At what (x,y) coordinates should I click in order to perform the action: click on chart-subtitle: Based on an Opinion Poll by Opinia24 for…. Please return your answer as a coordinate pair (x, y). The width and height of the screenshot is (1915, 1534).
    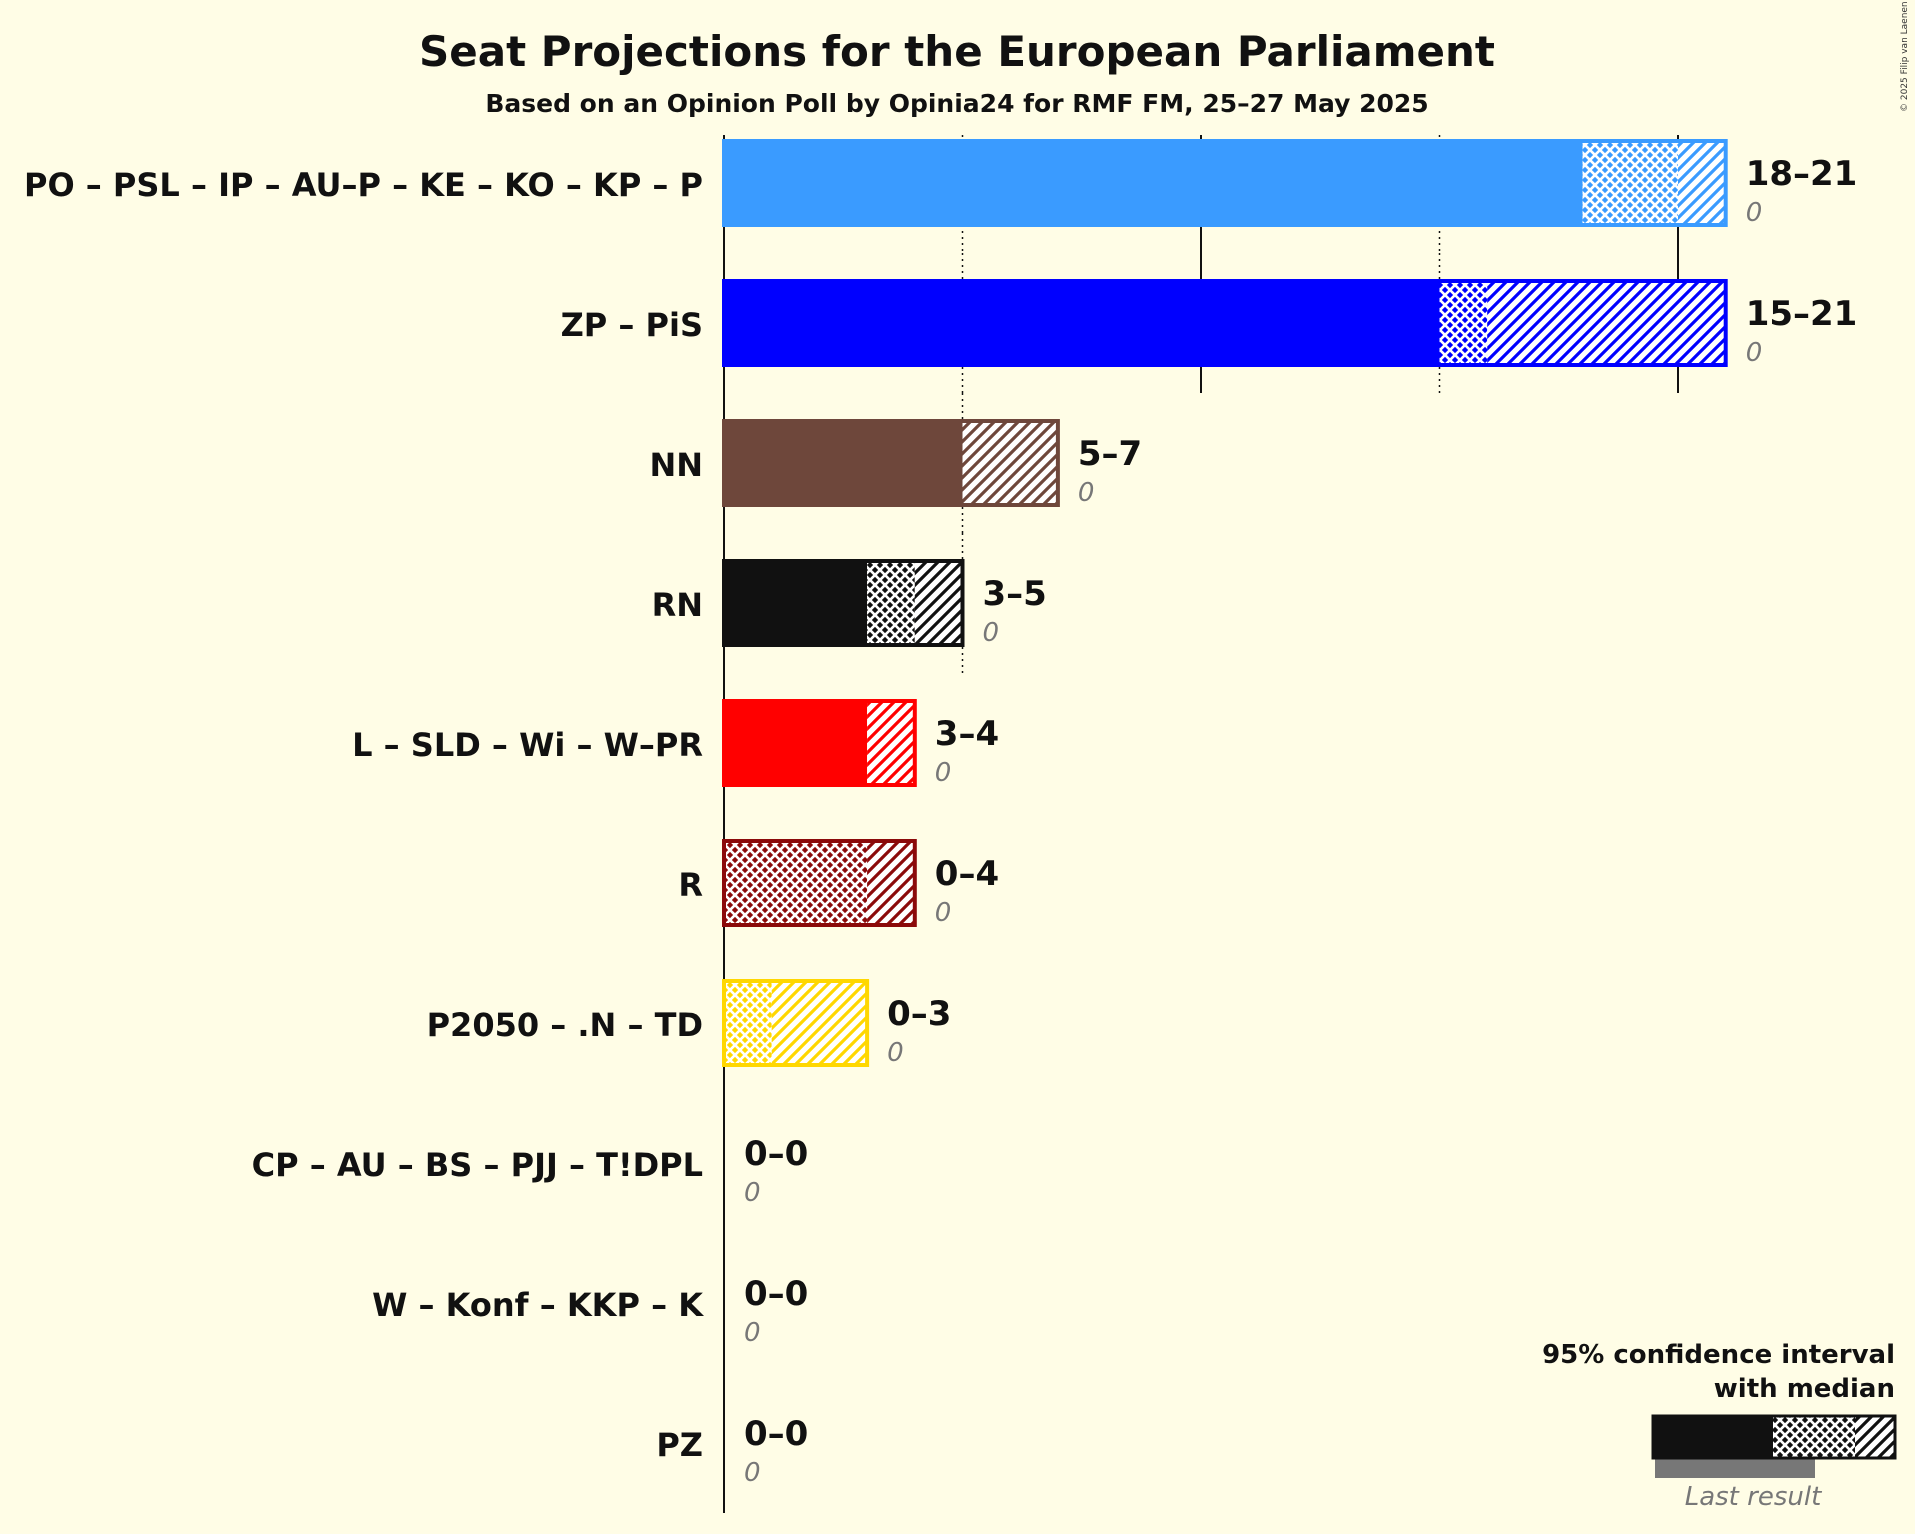
    Looking at the image, I should click on (956, 103).